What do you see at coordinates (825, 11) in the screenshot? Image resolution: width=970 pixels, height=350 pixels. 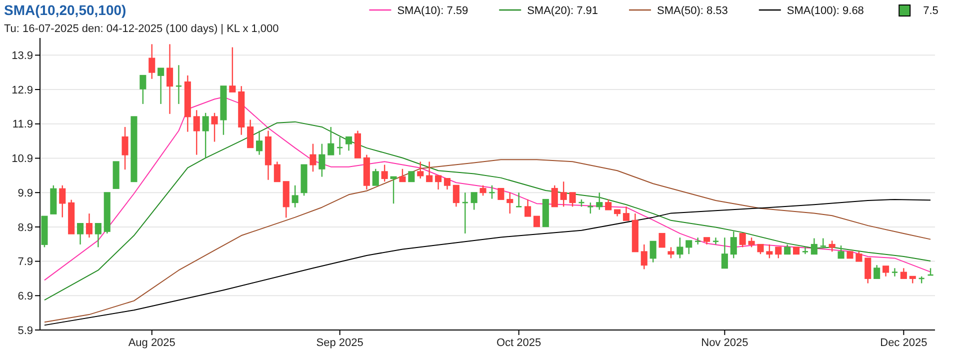 I see `legend-label: SMA(100): 9.68` at bounding box center [825, 11].